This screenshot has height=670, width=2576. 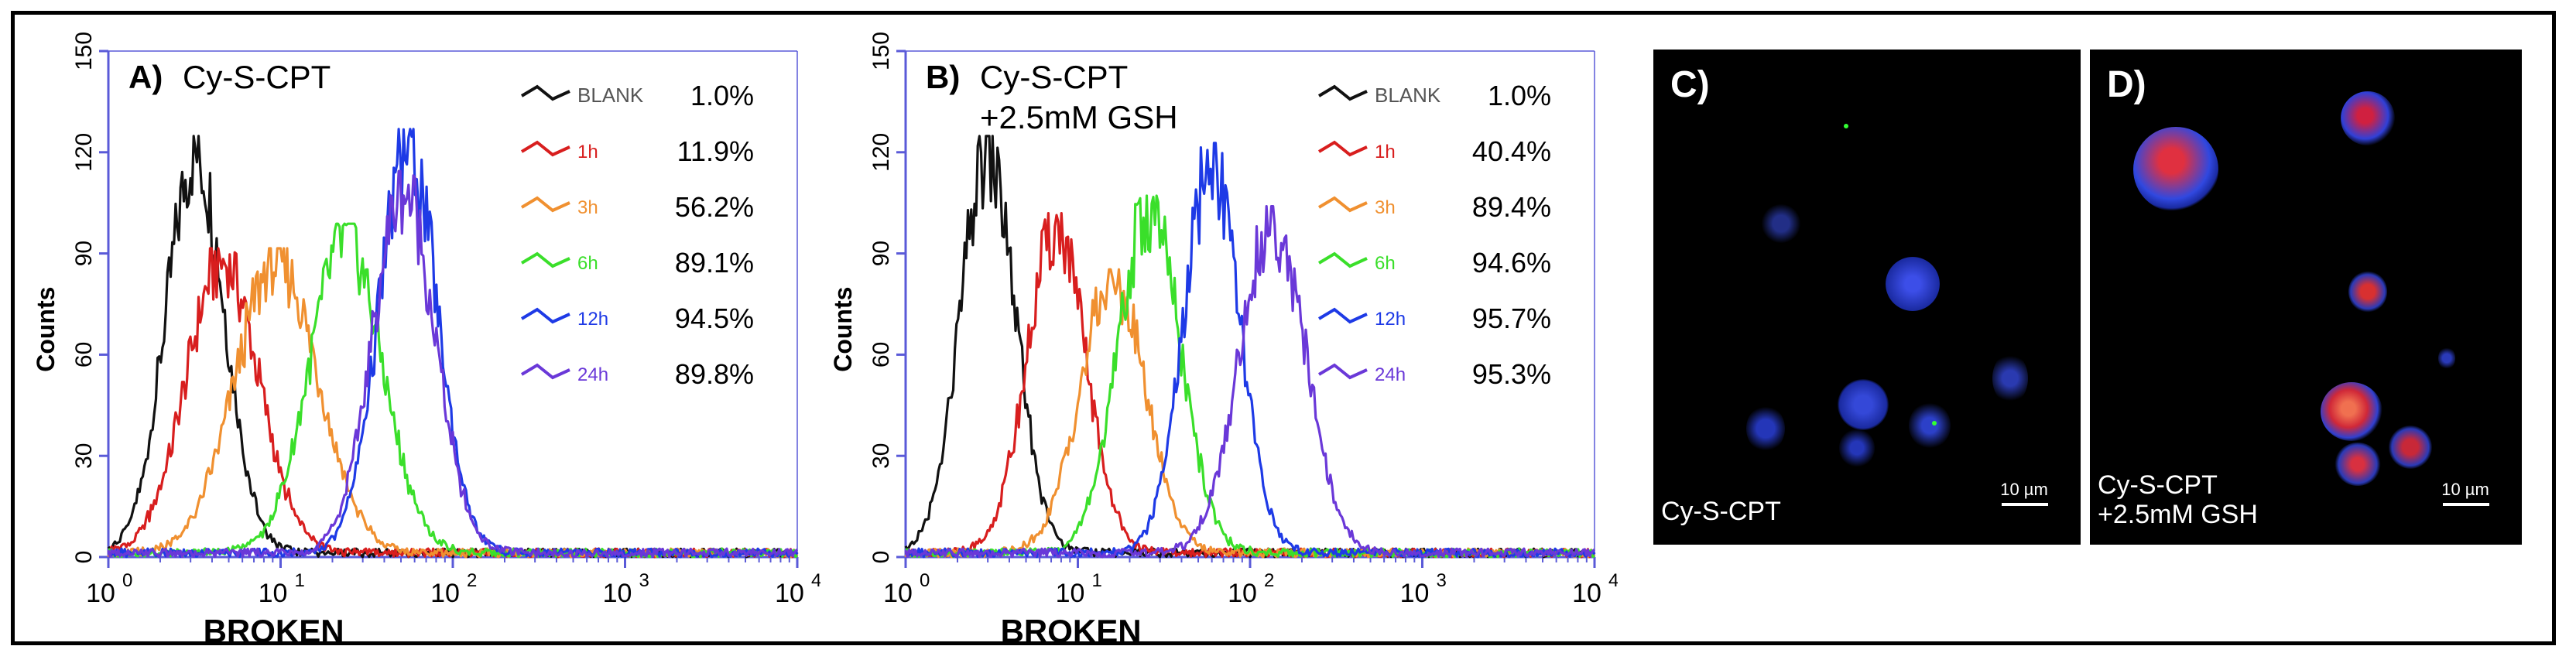 I want to click on legend-percent: 94.5%, so click(x=714, y=318).